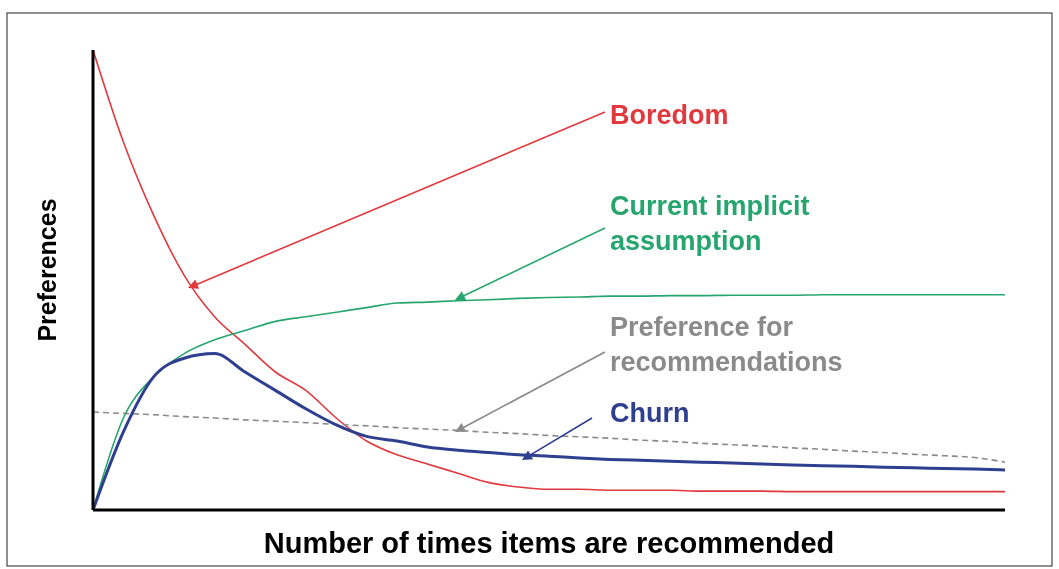 The width and height of the screenshot is (1059, 569). I want to click on text: Boredom, so click(669, 115).